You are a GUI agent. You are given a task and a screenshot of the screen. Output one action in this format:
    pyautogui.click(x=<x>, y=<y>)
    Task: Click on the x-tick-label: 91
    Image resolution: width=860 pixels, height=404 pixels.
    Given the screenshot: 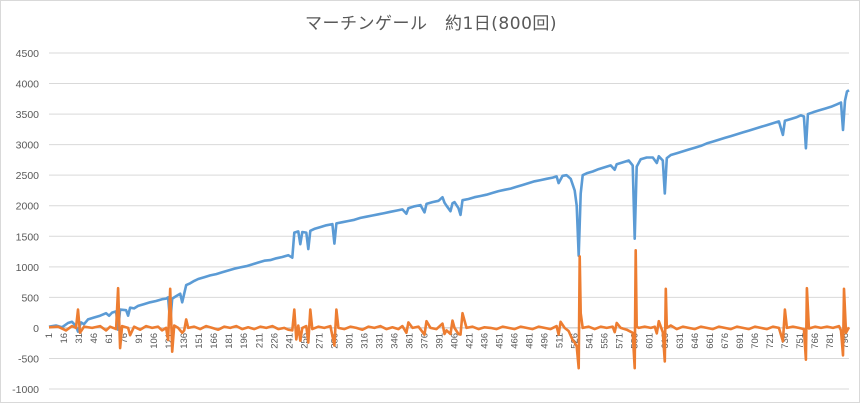 What is the action you would take?
    pyautogui.click(x=139, y=338)
    